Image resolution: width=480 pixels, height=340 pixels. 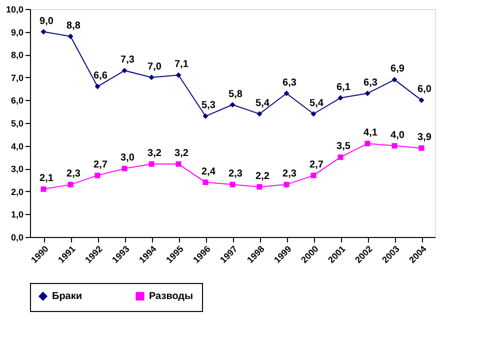 What do you see at coordinates (17, 123) in the screenshot?
I see `y-tick-label: 5,0` at bounding box center [17, 123].